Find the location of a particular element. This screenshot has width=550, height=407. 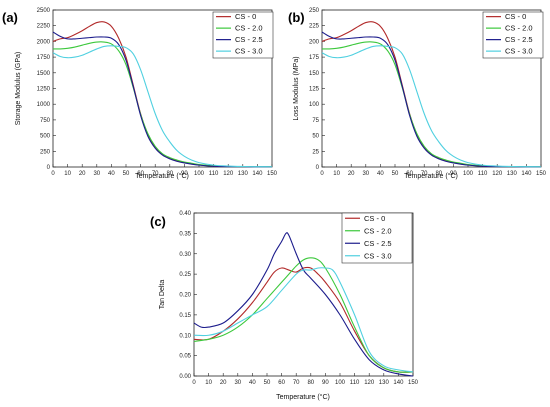

panel-label: (b) is located at coordinates (296, 17).